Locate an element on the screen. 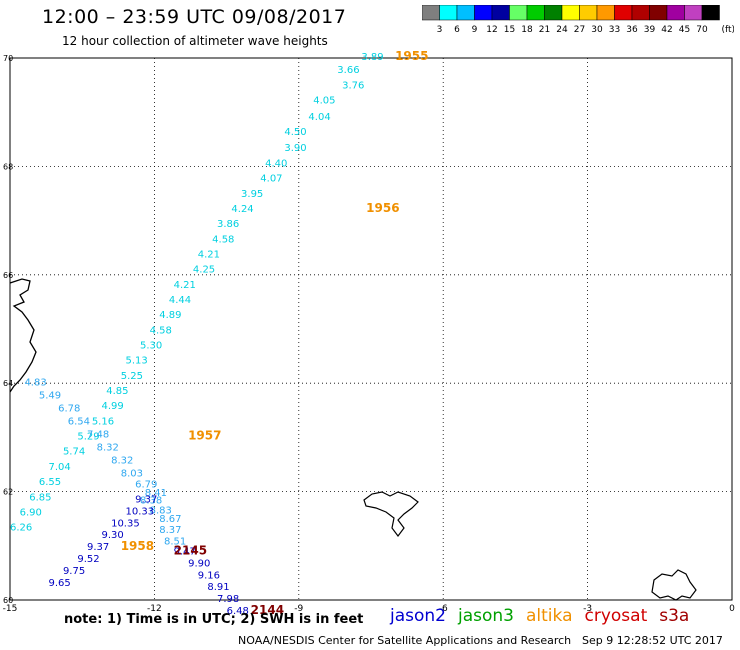 This screenshot has width=740, height=650. lat-tick-label: 66 is located at coordinates (8, 275).